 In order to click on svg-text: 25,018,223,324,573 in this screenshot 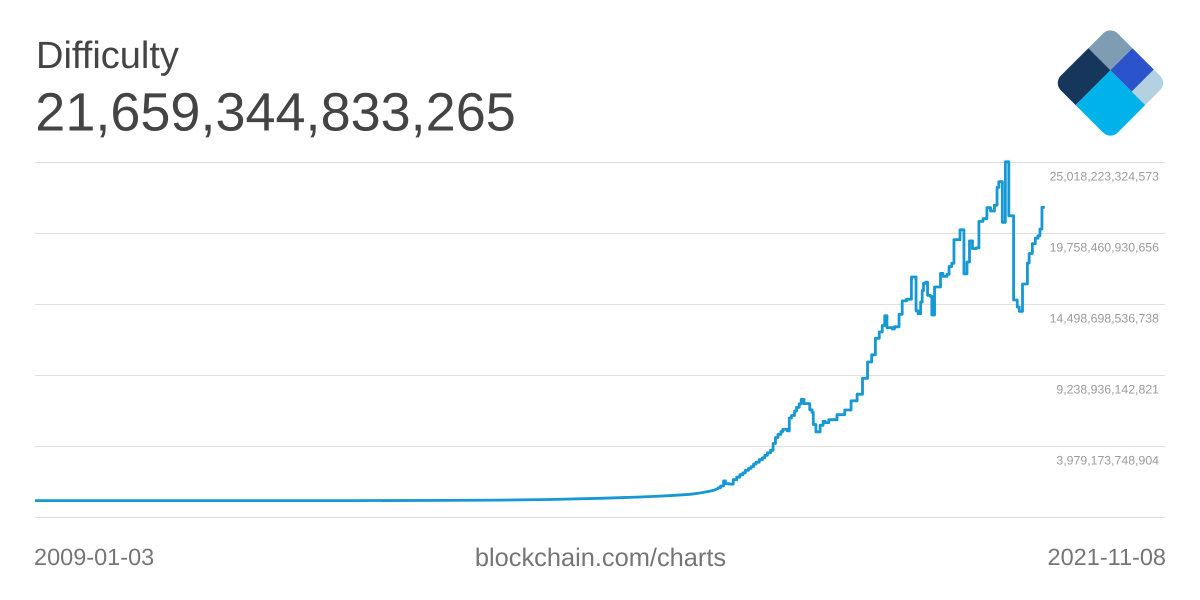, I will do `click(1105, 177)`.